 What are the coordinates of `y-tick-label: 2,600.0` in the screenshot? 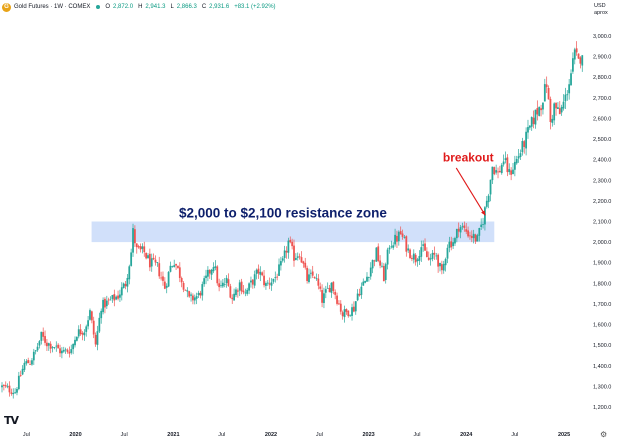 It's located at (602, 119).